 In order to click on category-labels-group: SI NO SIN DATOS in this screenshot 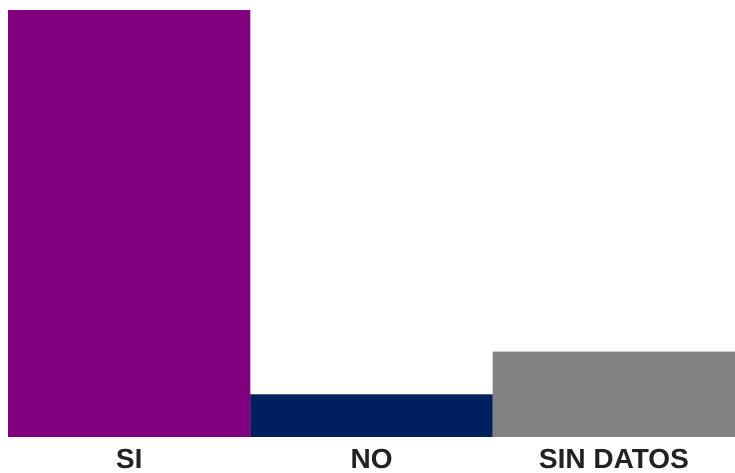, I will do `click(402, 458)`.